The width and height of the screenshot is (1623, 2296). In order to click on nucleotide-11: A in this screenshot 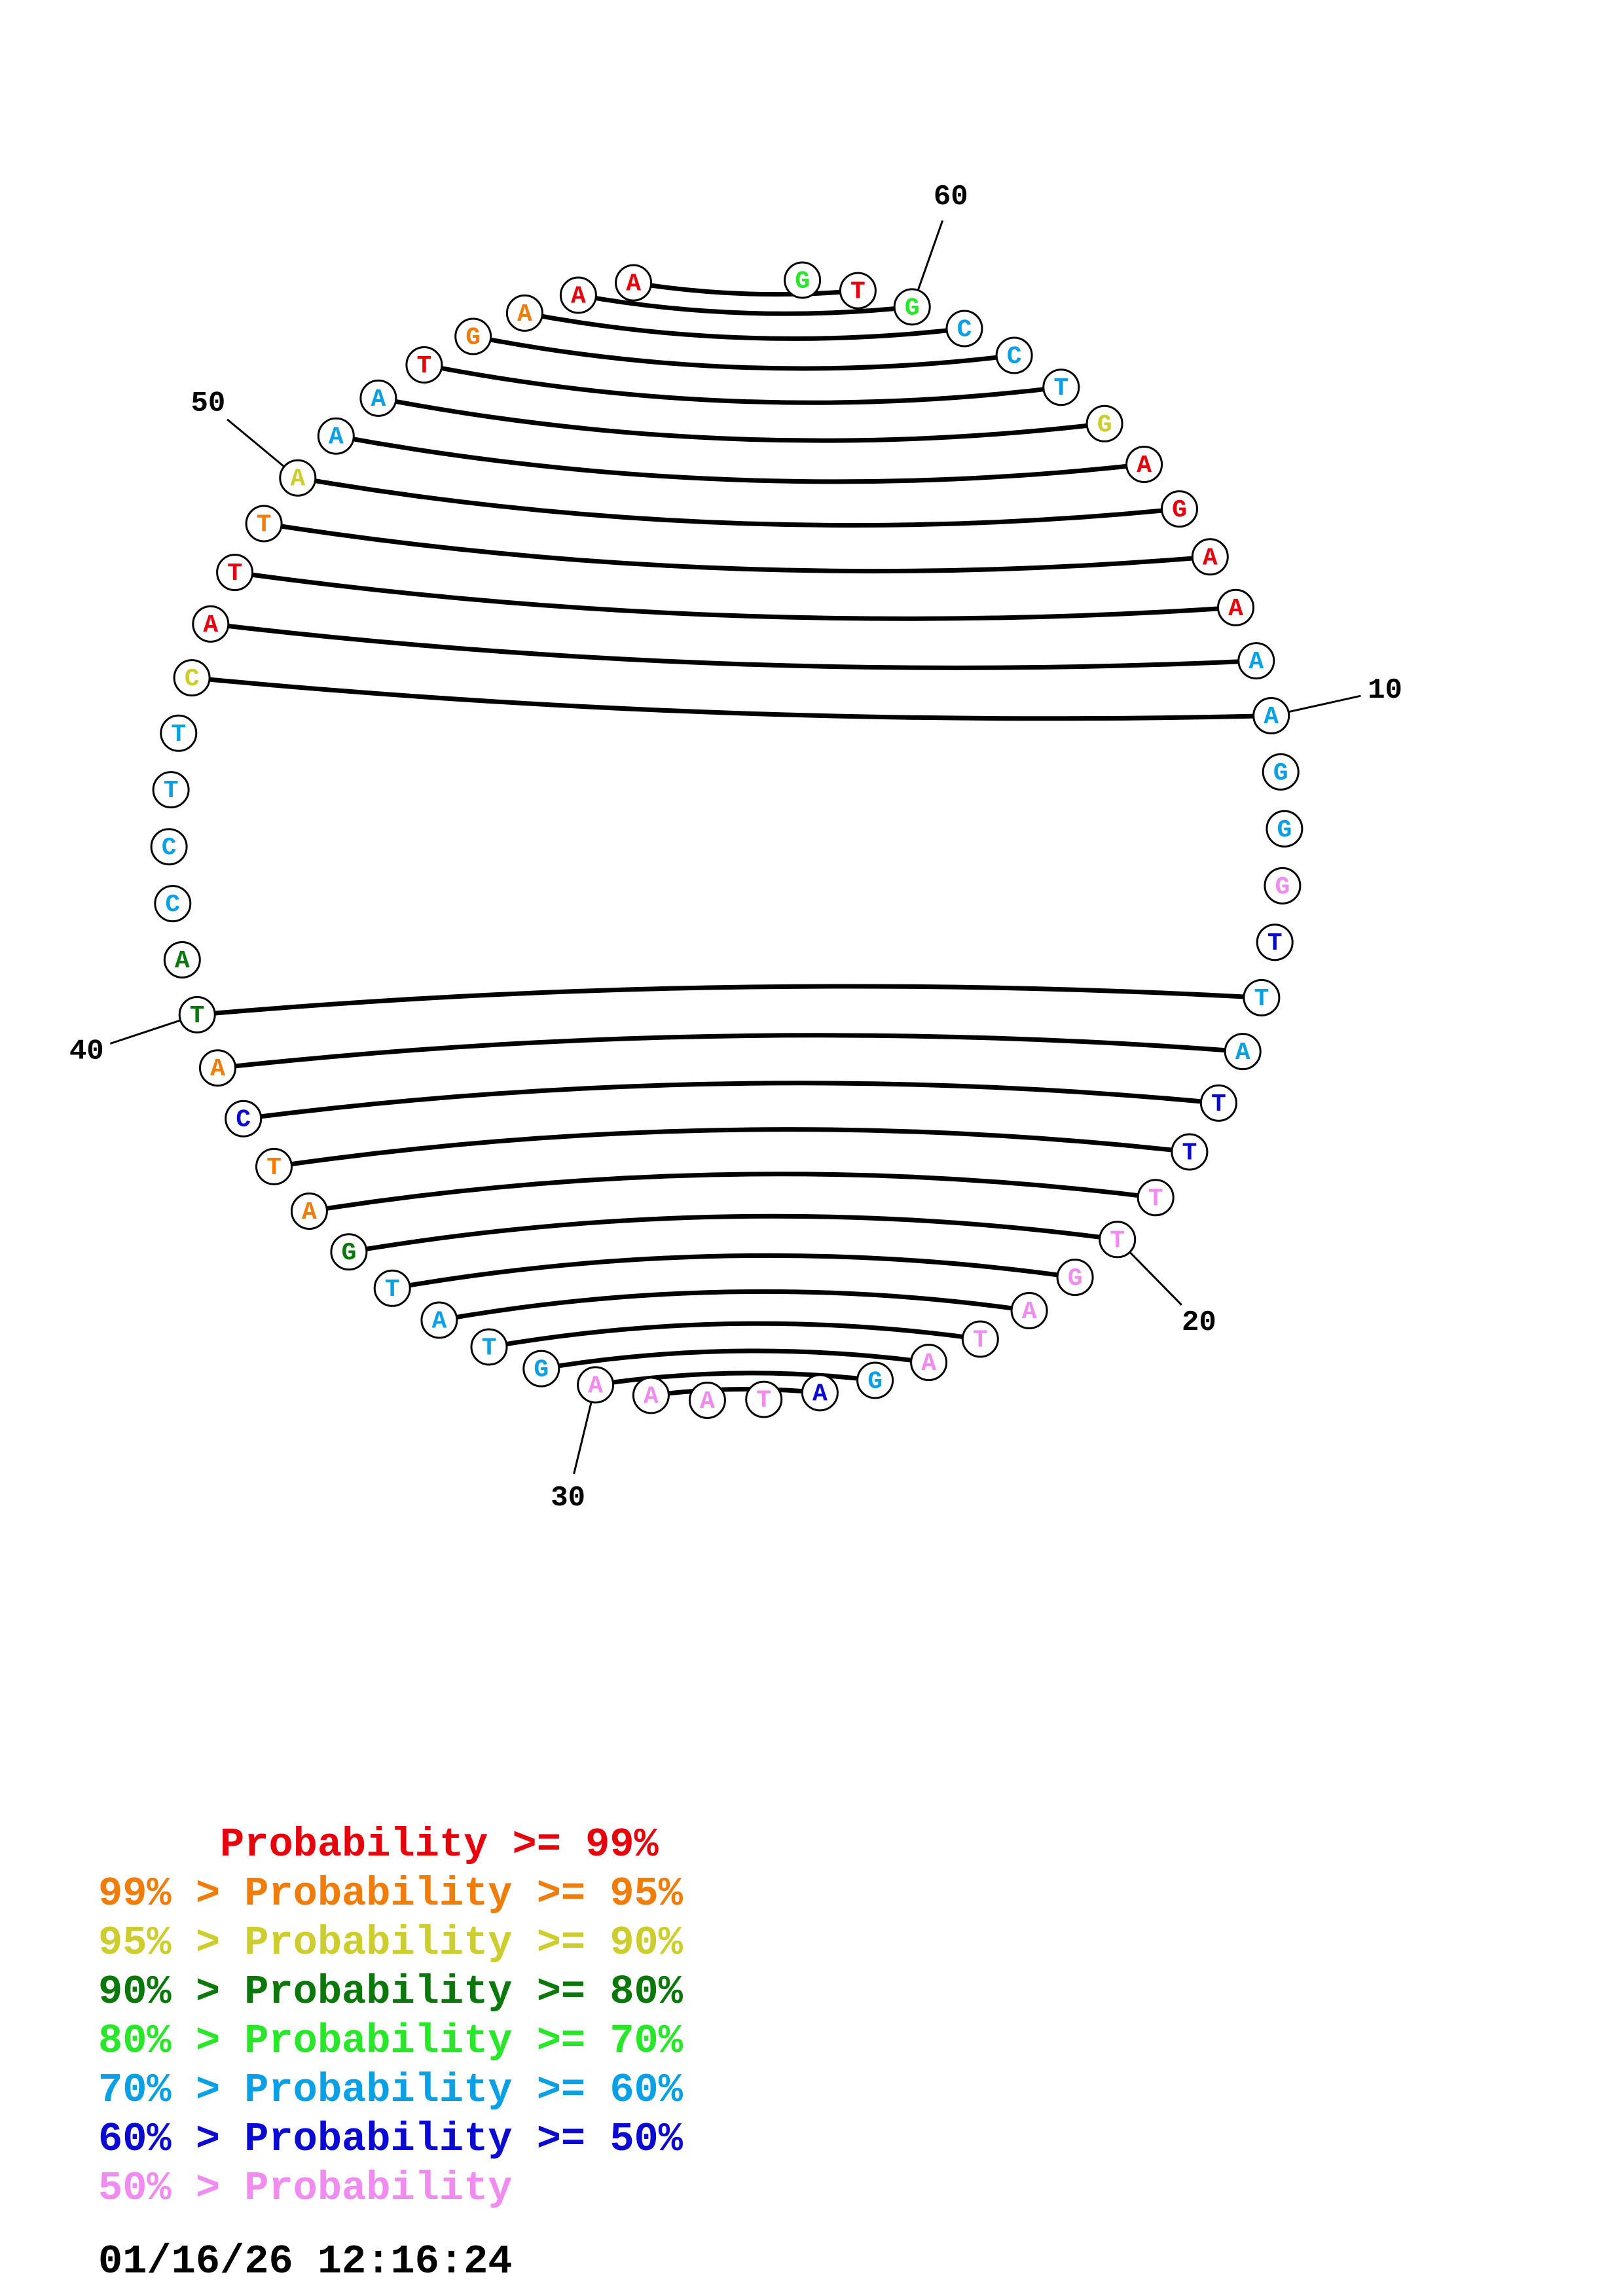, I will do `click(1235, 607)`.